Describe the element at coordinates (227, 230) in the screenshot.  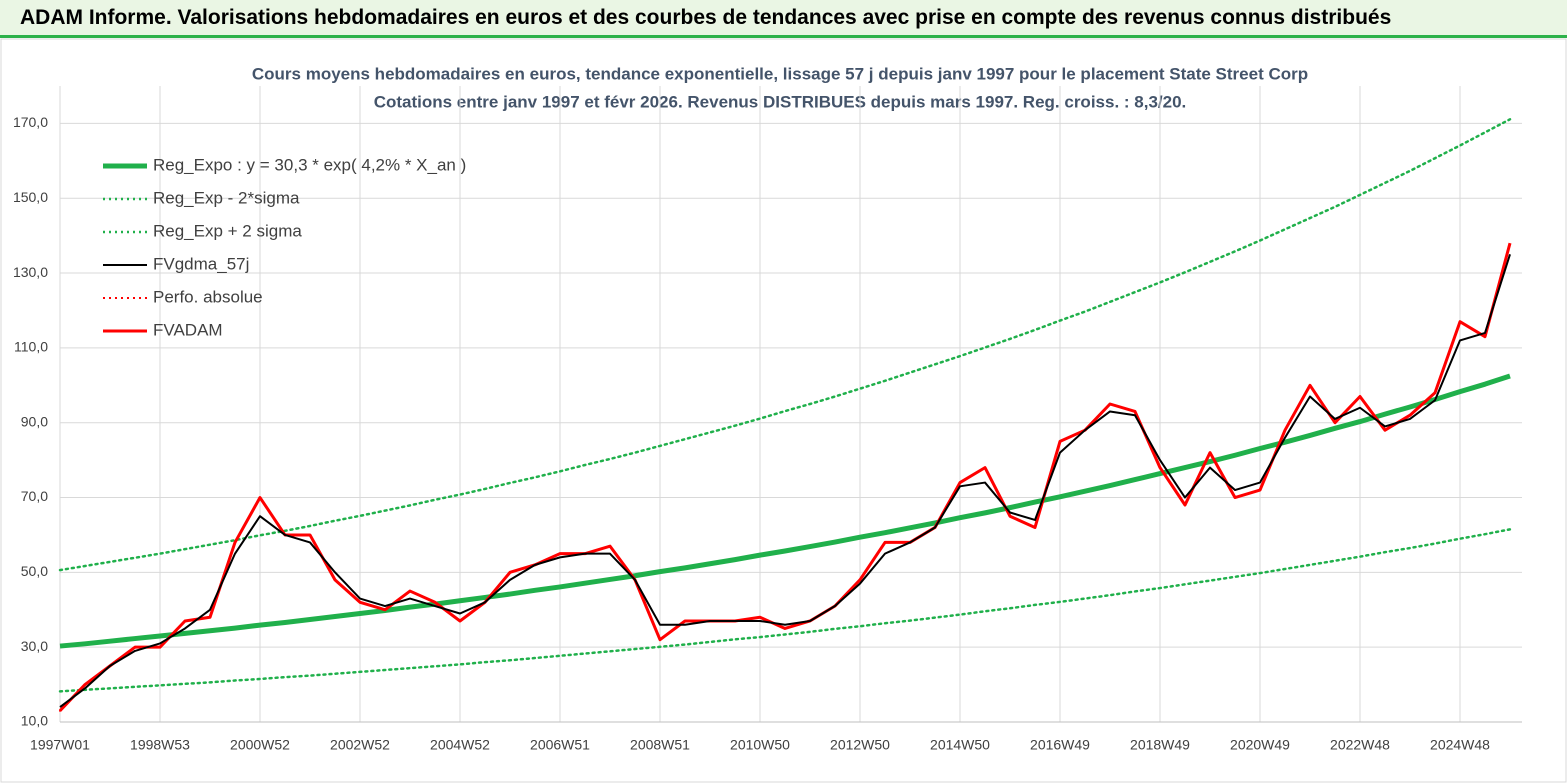
I see `legend-label: Reg_Exp + 2 sigma` at that location.